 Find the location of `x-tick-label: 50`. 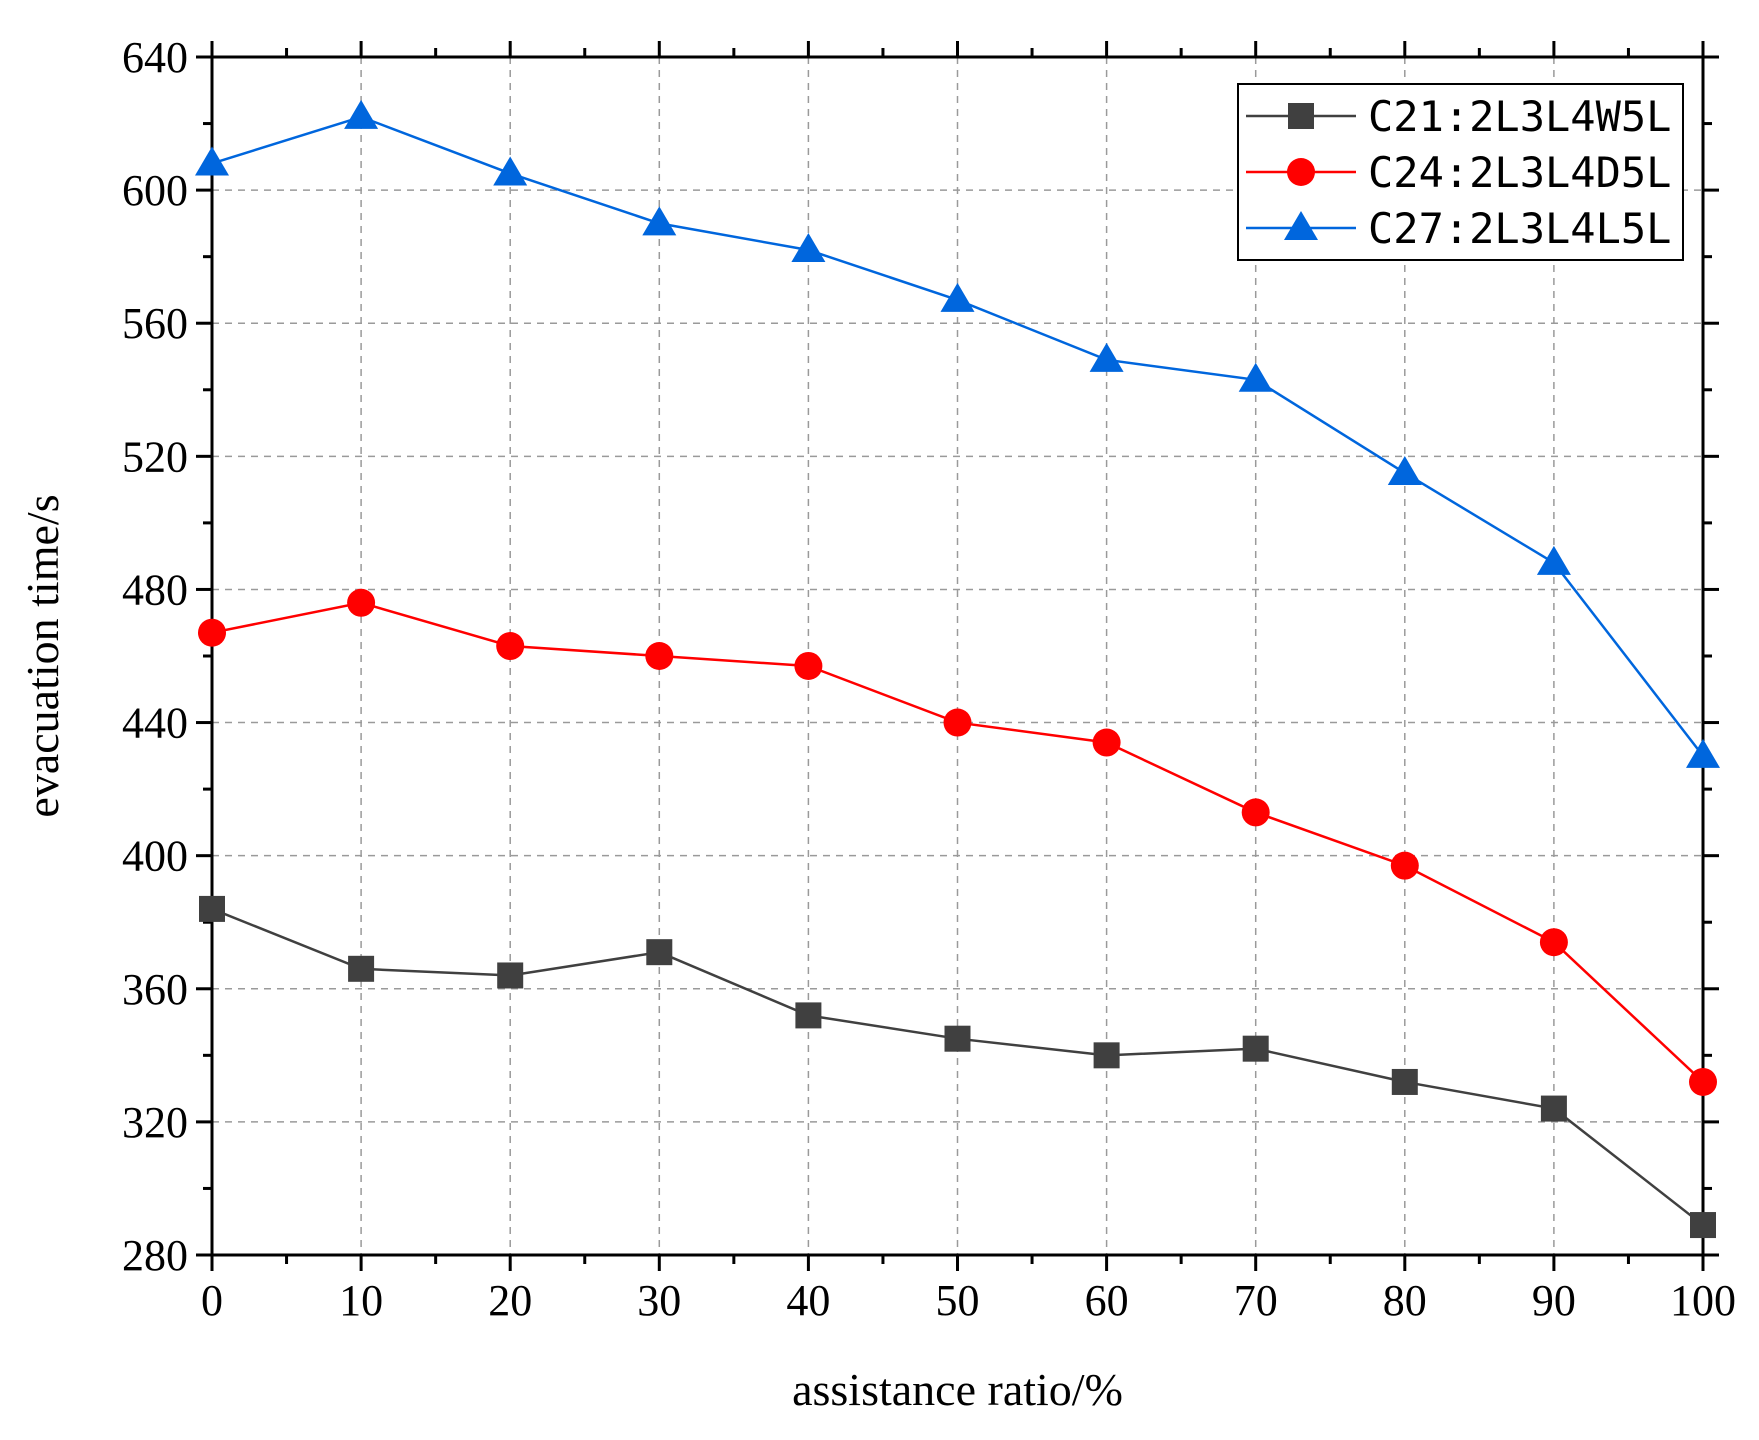

x-tick-label: 50 is located at coordinates (958, 1300).